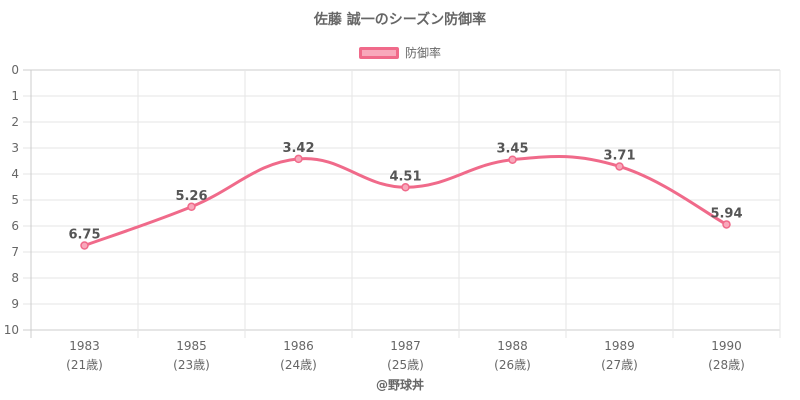  What do you see at coordinates (512, 149) in the screenshot?
I see `data-label: 3.45` at bounding box center [512, 149].